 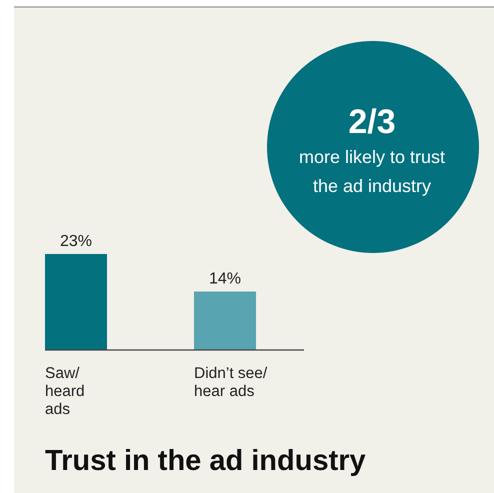 I want to click on text: Trust in the ad industry, so click(x=205, y=461).